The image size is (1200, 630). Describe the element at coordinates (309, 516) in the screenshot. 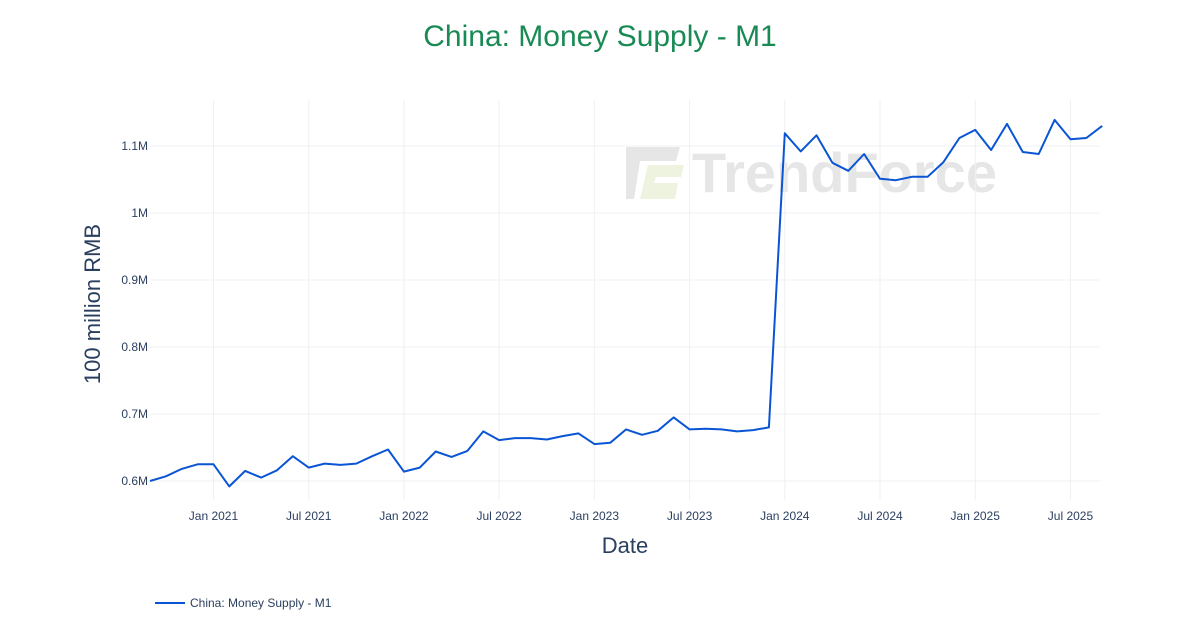

I see `x-tick-label: Jul 2021` at that location.